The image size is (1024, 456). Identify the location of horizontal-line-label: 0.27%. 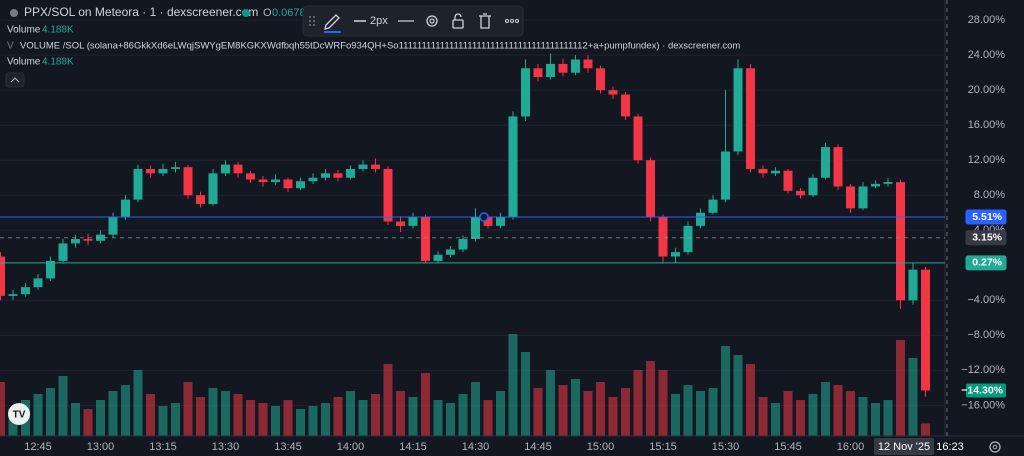
(987, 263).